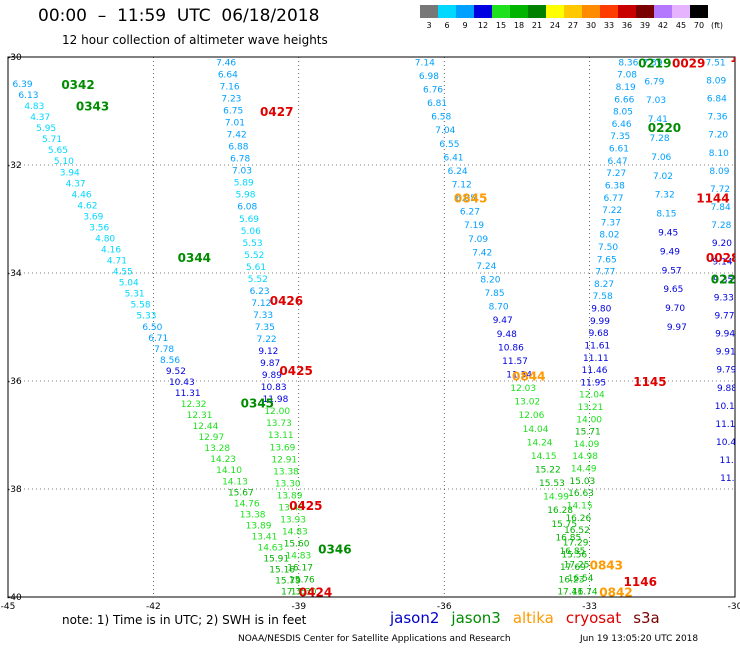 This screenshot has height=650, width=740. Describe the element at coordinates (247, 208) in the screenshot. I see `wave-height-value: 6.08` at that location.